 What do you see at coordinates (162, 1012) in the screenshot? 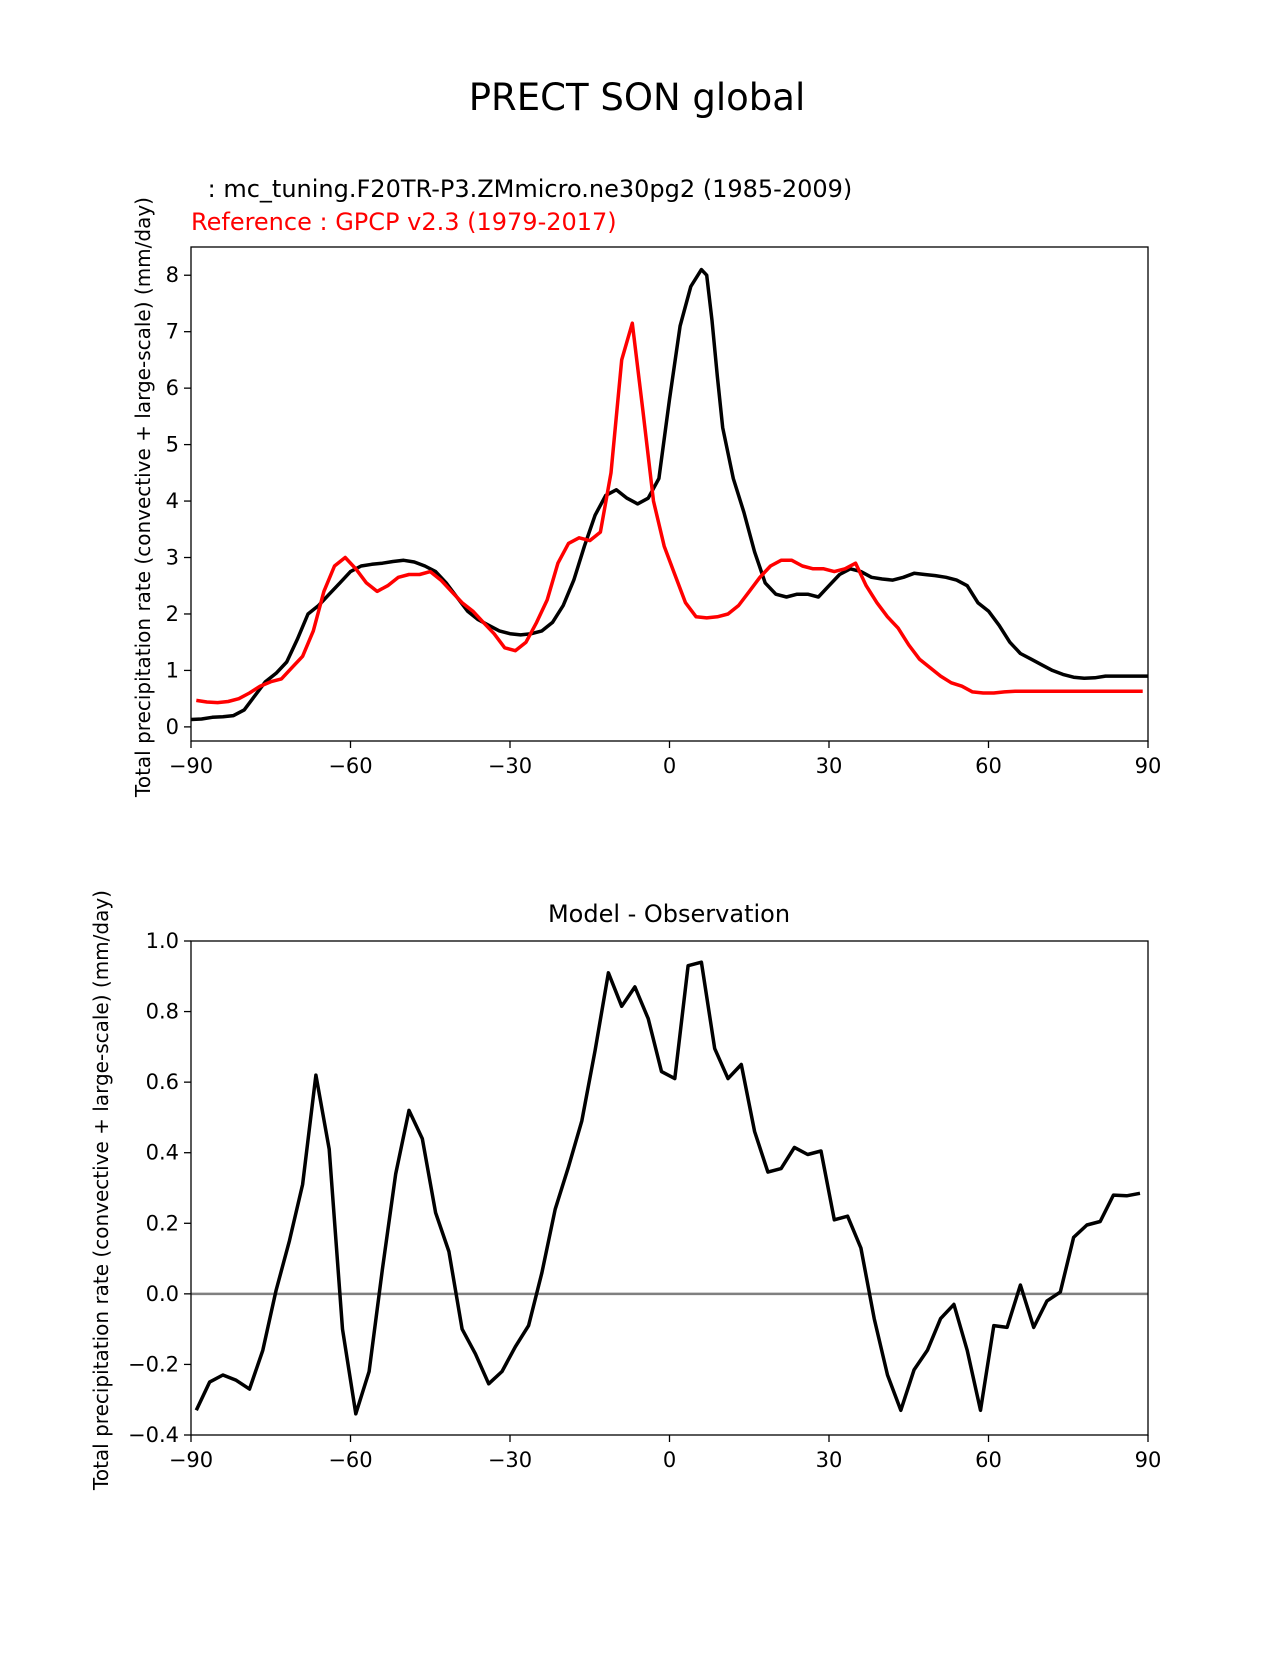
I see `y-tick-label: 0.8` at bounding box center [162, 1012].